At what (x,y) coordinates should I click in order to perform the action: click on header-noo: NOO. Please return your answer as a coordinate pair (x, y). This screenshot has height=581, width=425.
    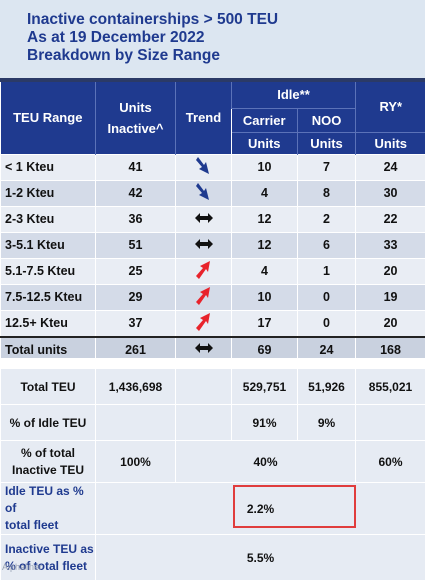
    Looking at the image, I should click on (327, 120).